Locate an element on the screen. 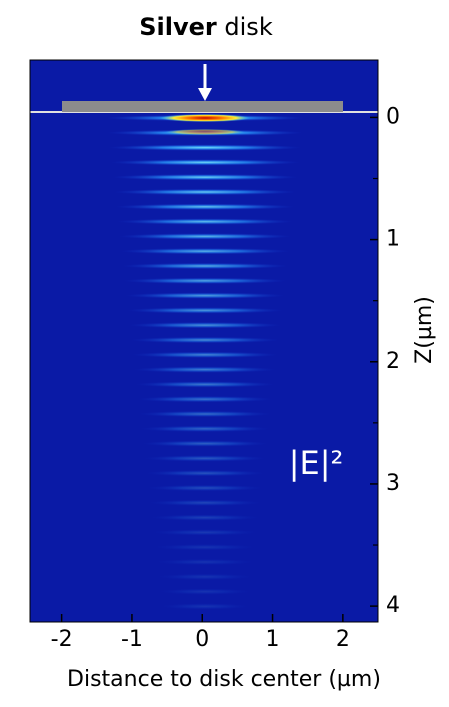 The height and width of the screenshot is (707, 449). x-tick-label: 1 is located at coordinates (273, 639).